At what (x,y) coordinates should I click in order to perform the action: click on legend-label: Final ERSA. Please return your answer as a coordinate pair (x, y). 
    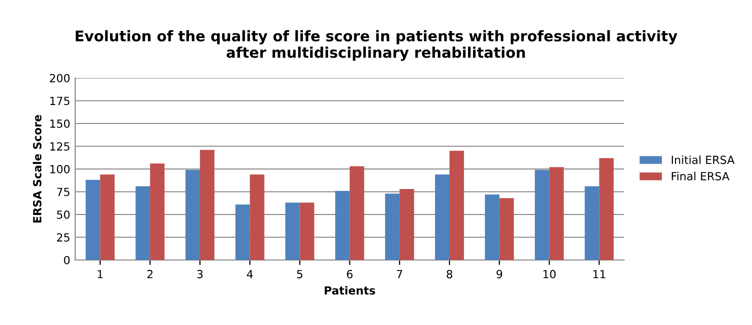
    Looking at the image, I should click on (701, 176).